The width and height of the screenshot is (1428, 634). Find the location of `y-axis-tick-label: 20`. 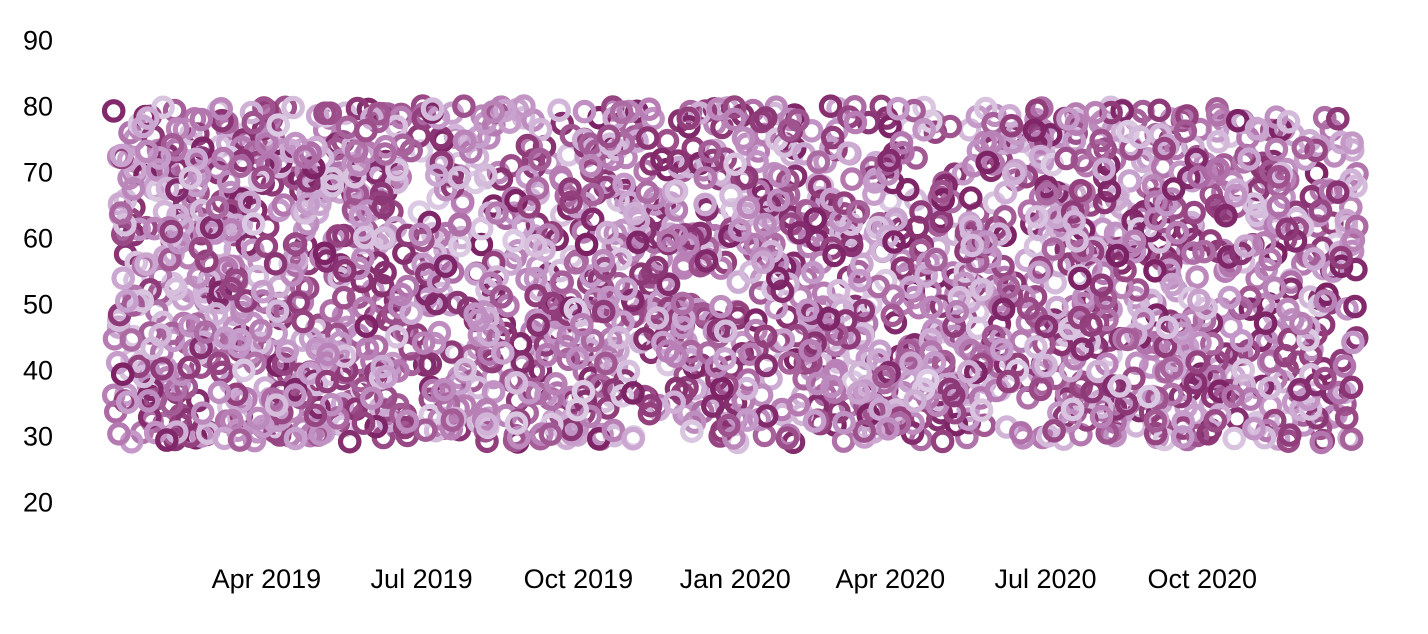

y-axis-tick-label: 20 is located at coordinates (38, 503).